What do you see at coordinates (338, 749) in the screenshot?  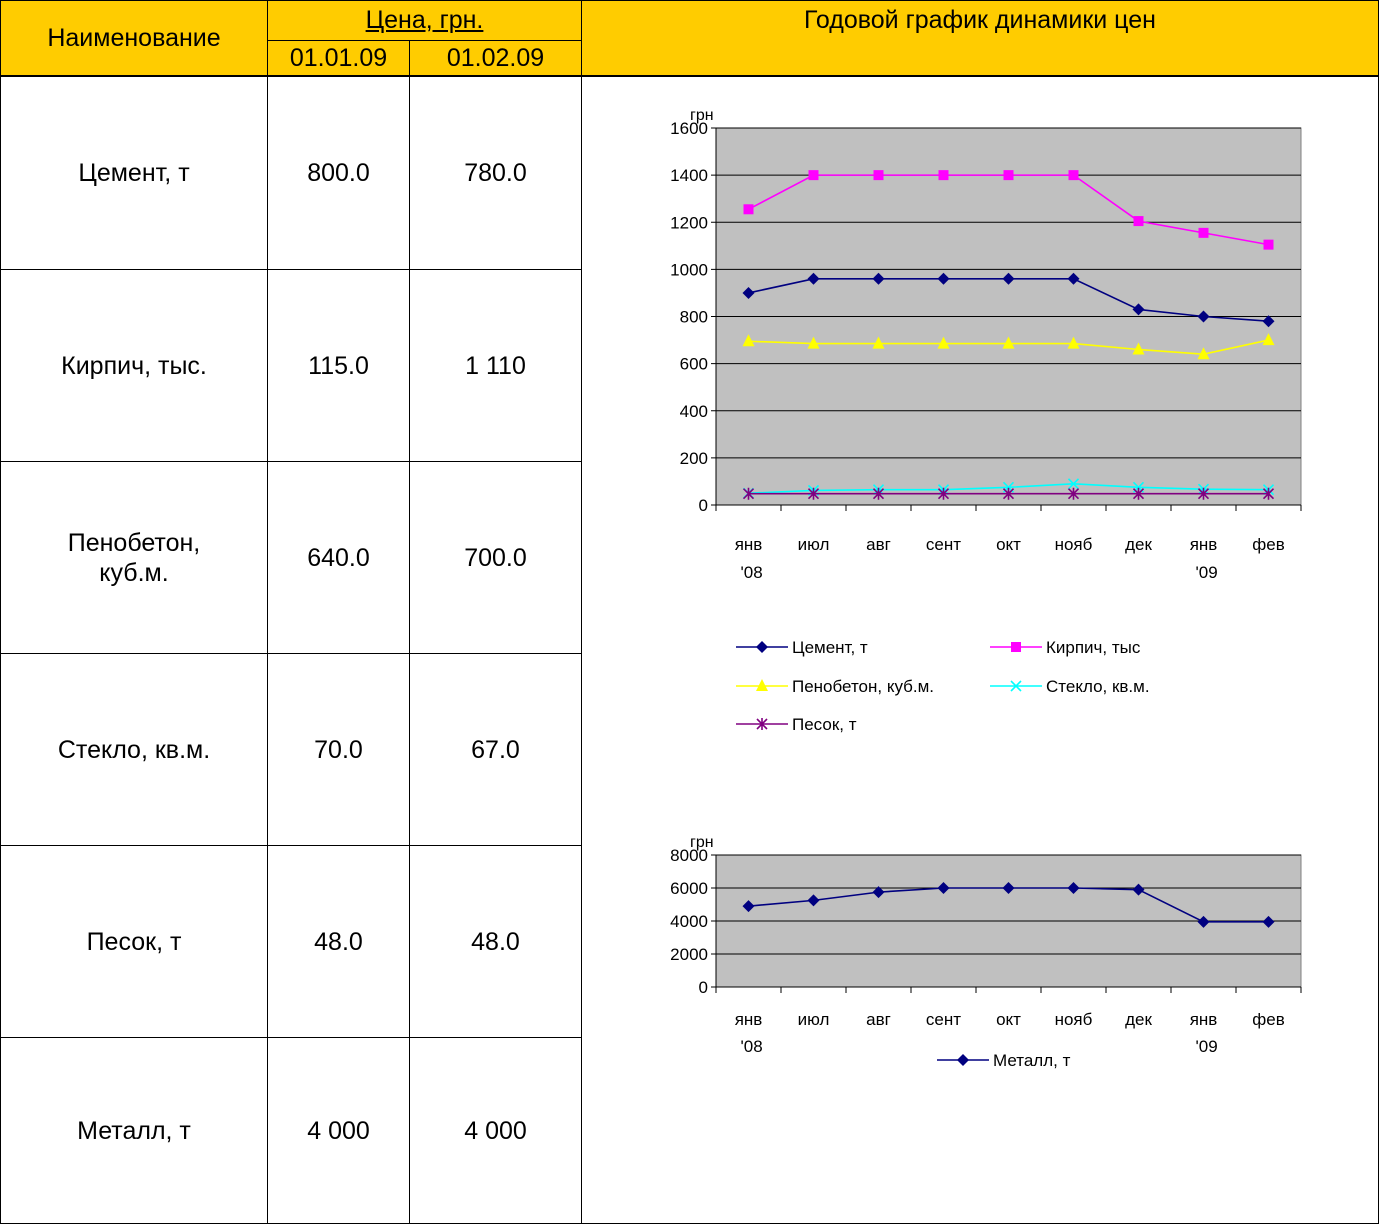 I see `row-price-1: 70.0` at bounding box center [338, 749].